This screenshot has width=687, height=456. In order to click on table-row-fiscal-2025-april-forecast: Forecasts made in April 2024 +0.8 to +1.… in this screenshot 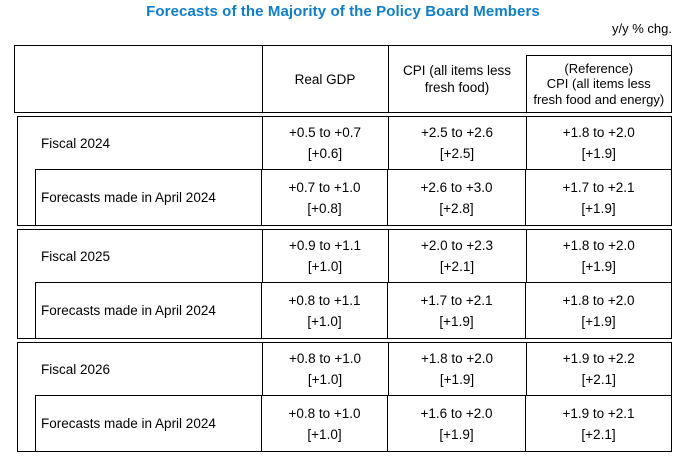, I will do `click(353, 310)`.